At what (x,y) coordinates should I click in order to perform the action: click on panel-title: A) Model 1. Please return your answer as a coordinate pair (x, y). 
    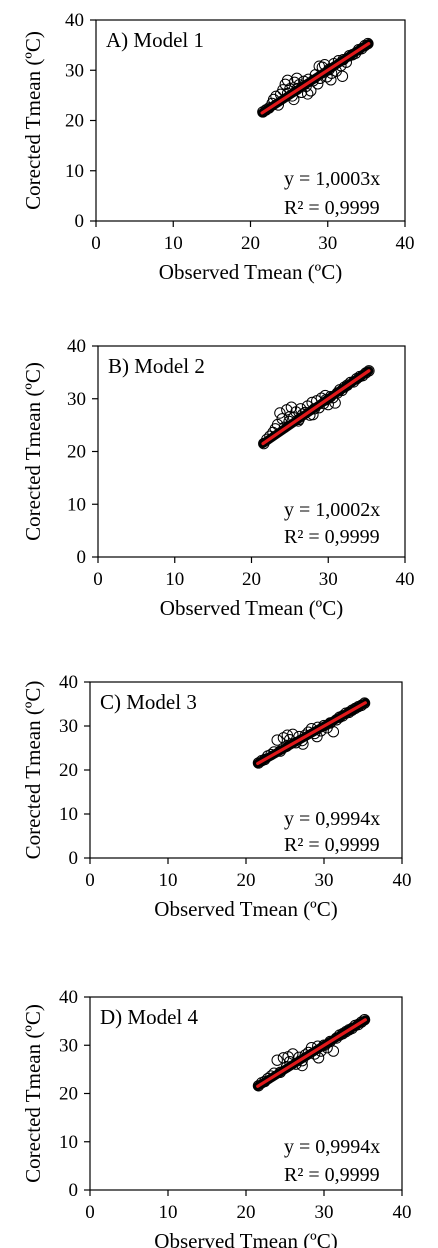
    Looking at the image, I should click on (155, 40).